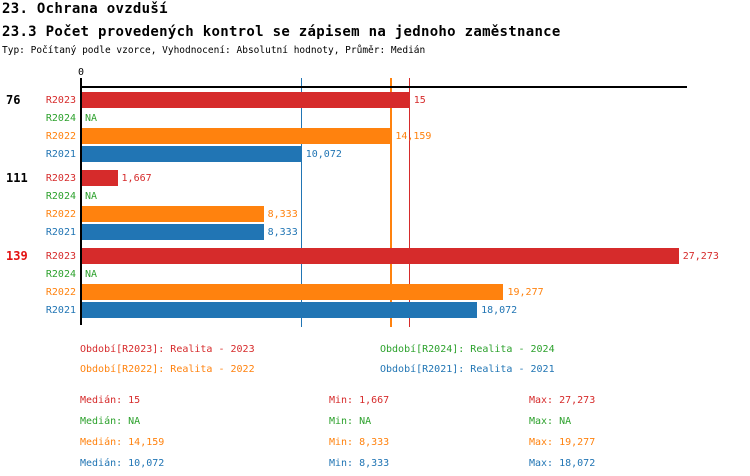 The height and width of the screenshot is (476, 750). Describe the element at coordinates (81, 201) in the screenshot. I see `axis-line-y` at that location.